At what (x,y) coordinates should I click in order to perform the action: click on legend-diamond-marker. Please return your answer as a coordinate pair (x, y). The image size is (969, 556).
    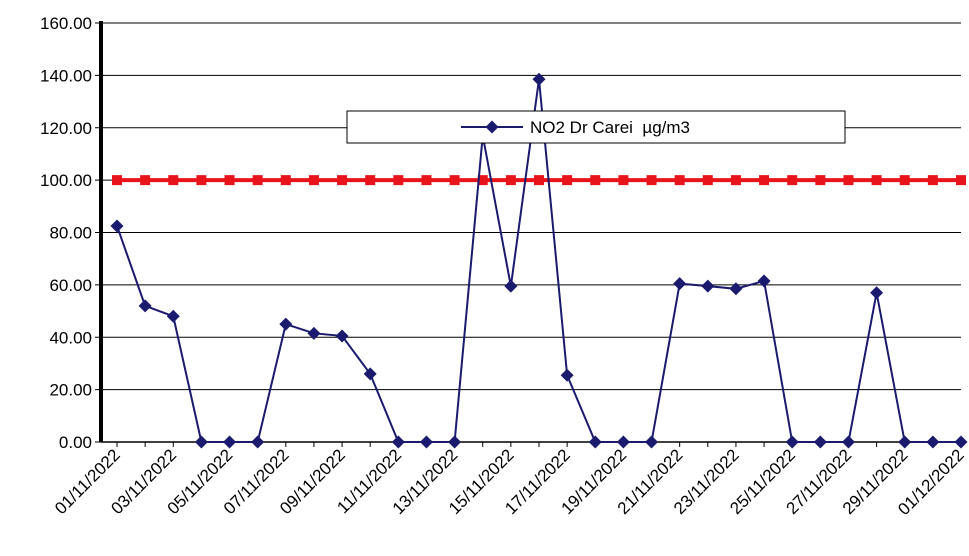
    Looking at the image, I should click on (492, 127).